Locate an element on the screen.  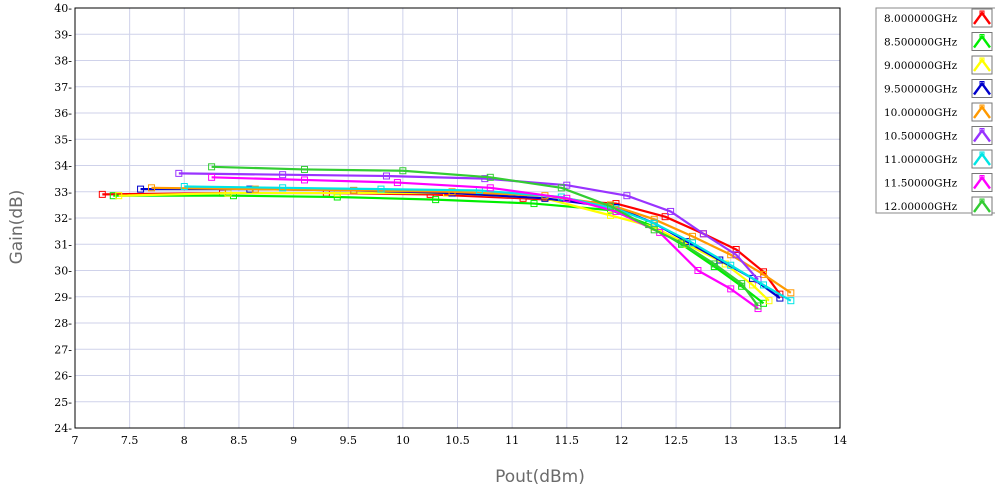
x-axis-ticks: 7 7.5 8 8.5 9 9.5 10 10.5 11 11.5 12 12.5 13 13.5 14 is located at coordinates (460, 440).